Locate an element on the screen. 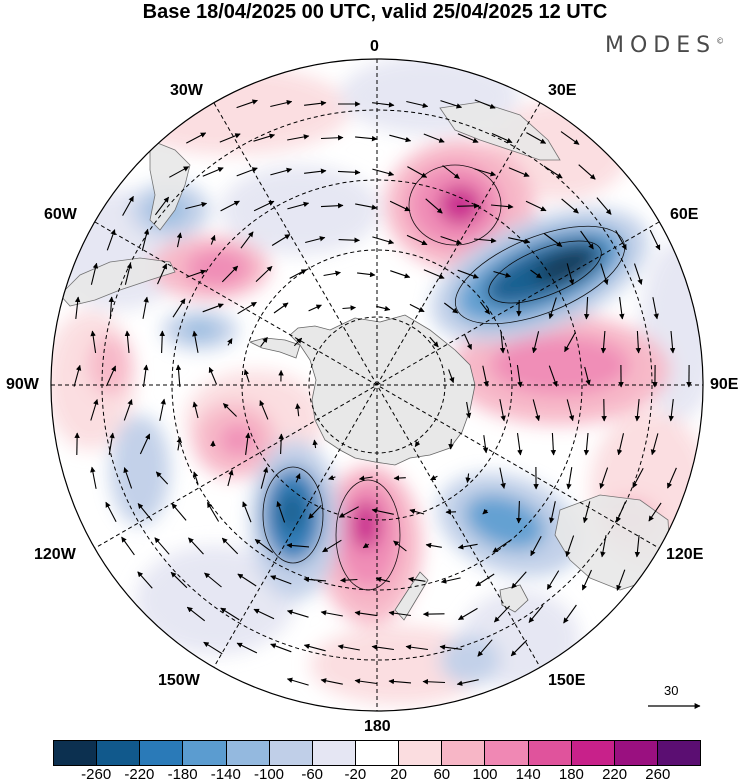  lon-label-90e: 90E is located at coordinates (724, 384).